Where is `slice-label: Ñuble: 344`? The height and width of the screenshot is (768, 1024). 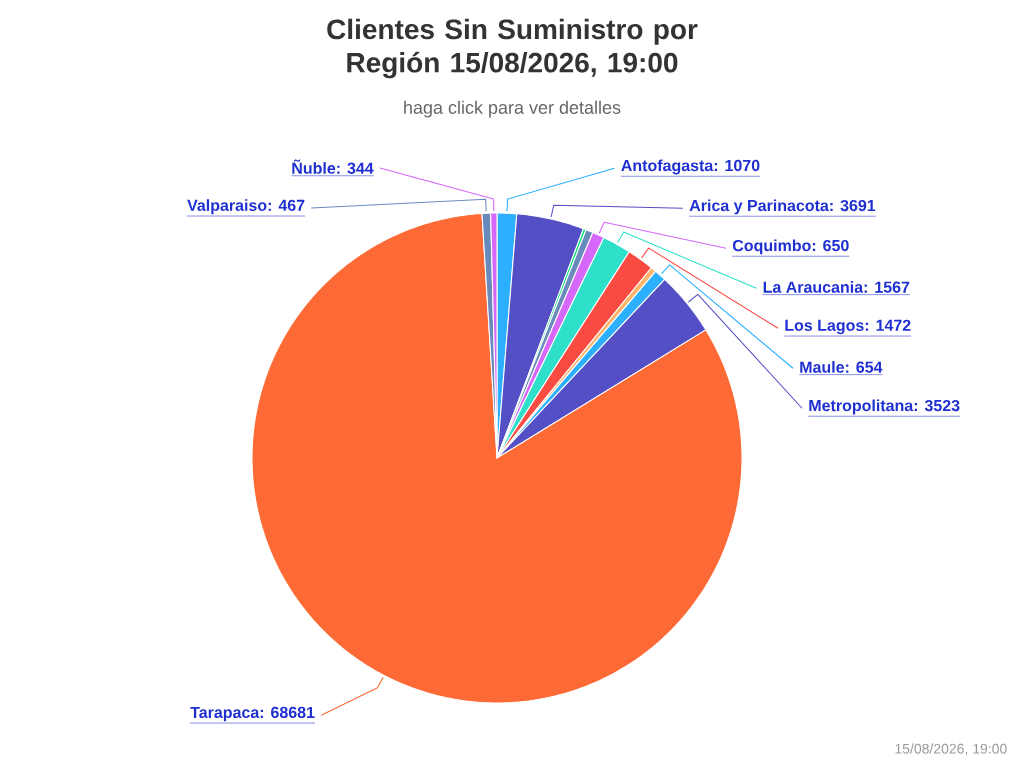 slice-label: Ñuble: 344 is located at coordinates (333, 166).